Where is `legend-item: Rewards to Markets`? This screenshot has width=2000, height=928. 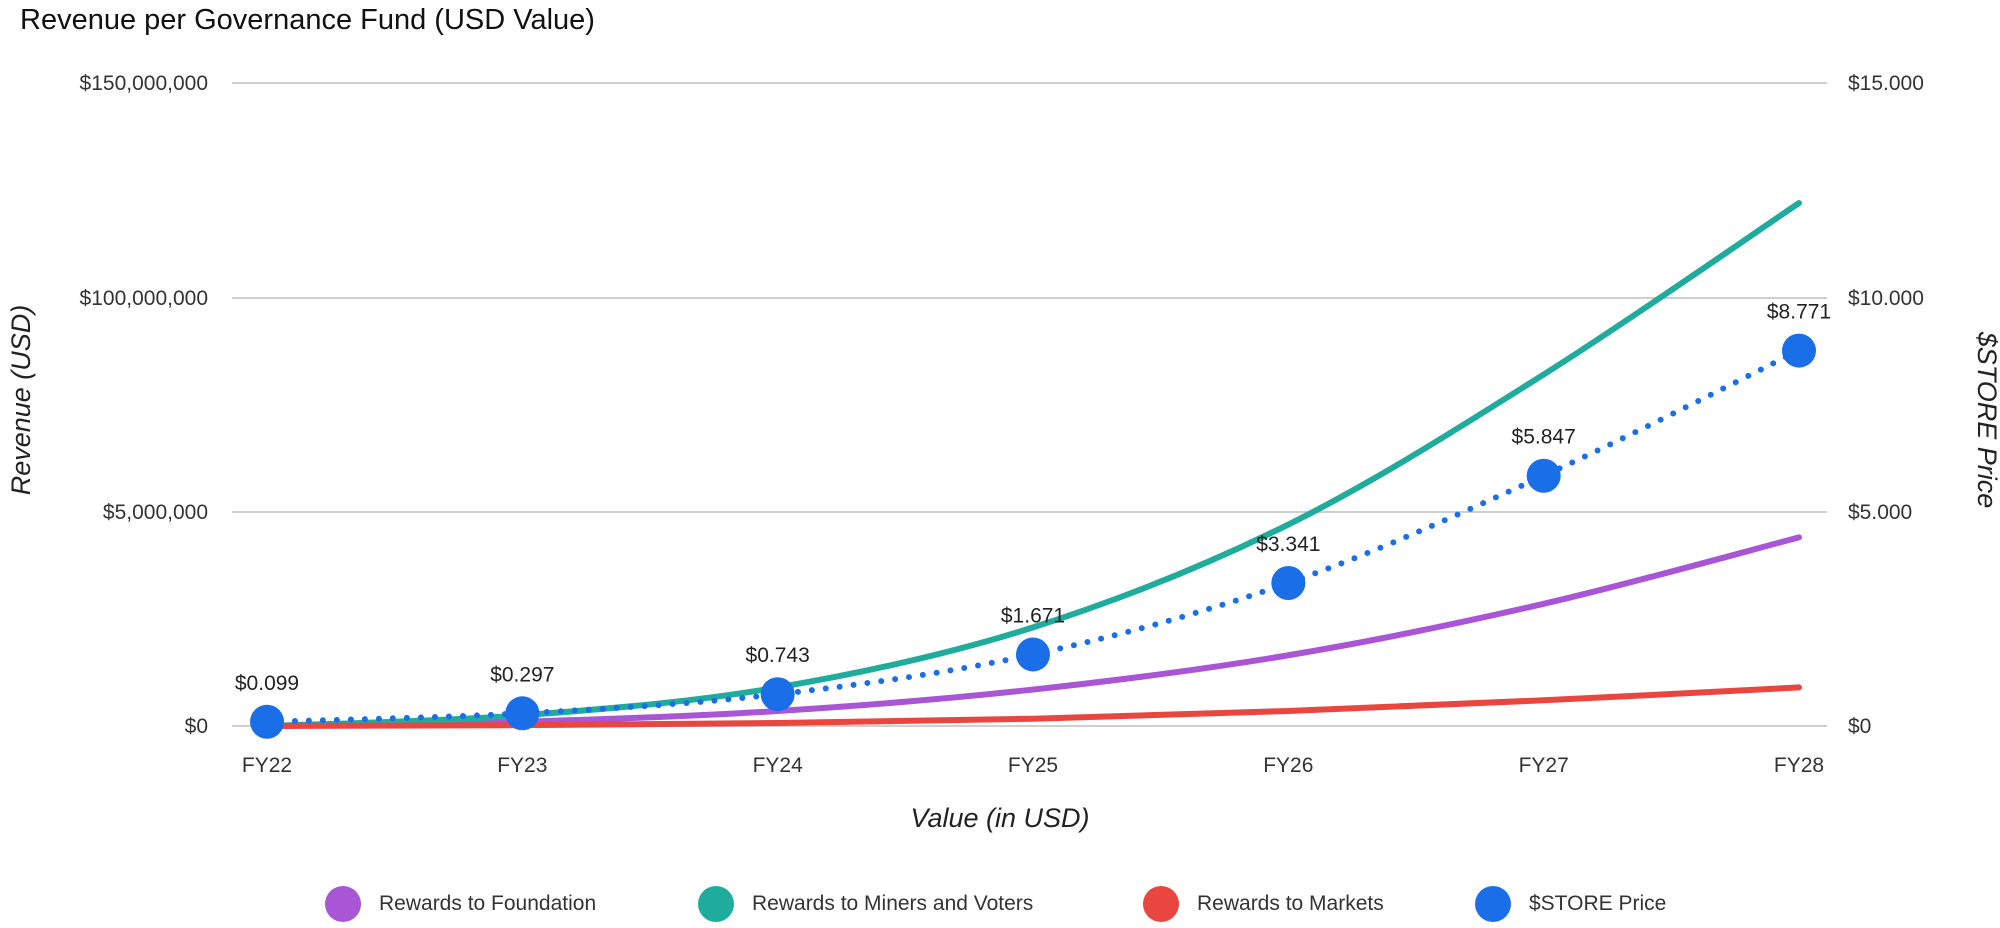
legend-item: Rewards to Markets is located at coordinates (1263, 904).